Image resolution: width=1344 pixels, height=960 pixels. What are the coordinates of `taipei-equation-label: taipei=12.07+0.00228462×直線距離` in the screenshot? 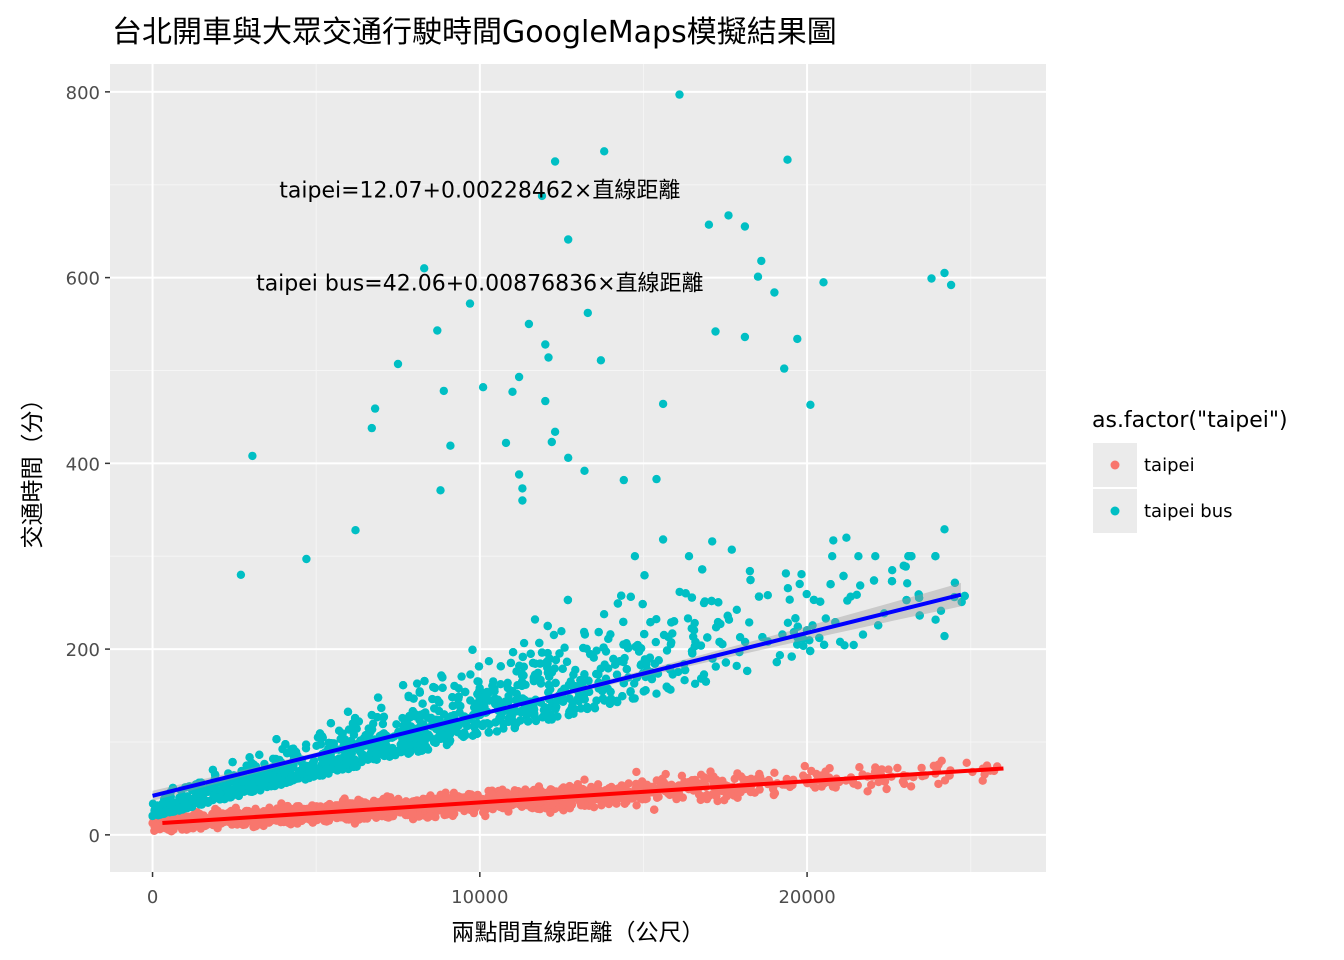 It's located at (479, 190).